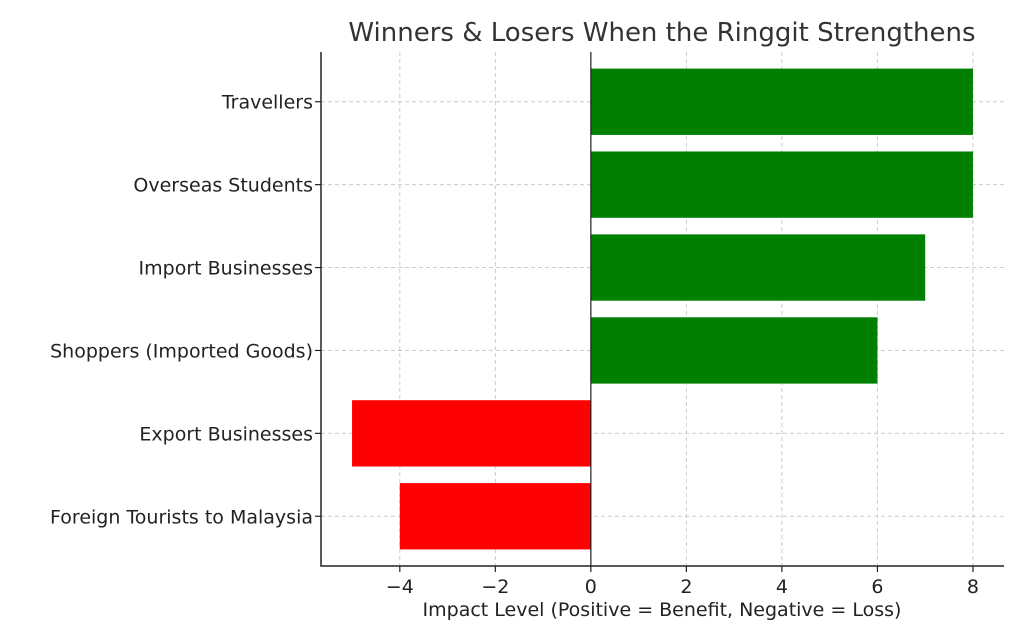  I want to click on category-label: Foreign Tourists to Malaysia, so click(181, 517).